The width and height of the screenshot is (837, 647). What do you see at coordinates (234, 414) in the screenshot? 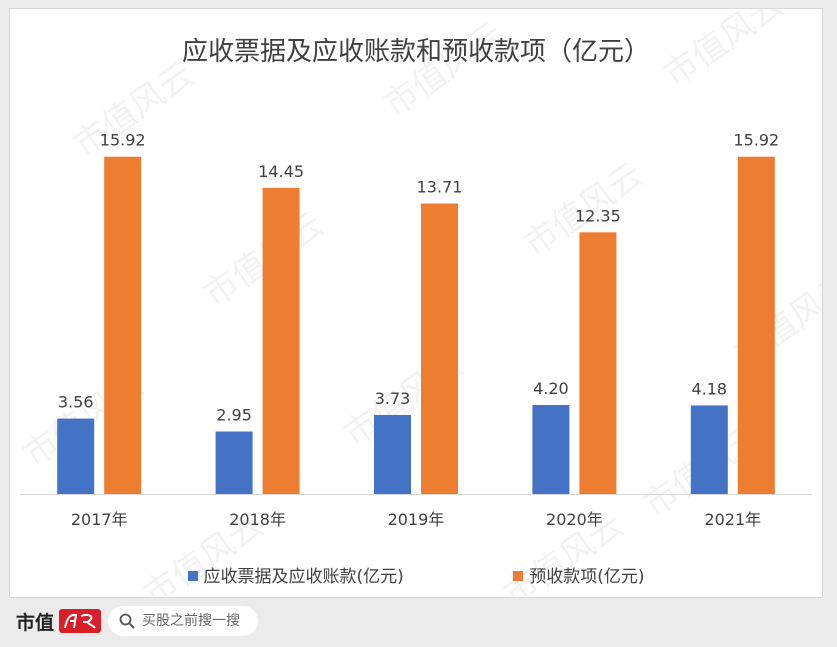
I see `data-label: 2.95` at bounding box center [234, 414].